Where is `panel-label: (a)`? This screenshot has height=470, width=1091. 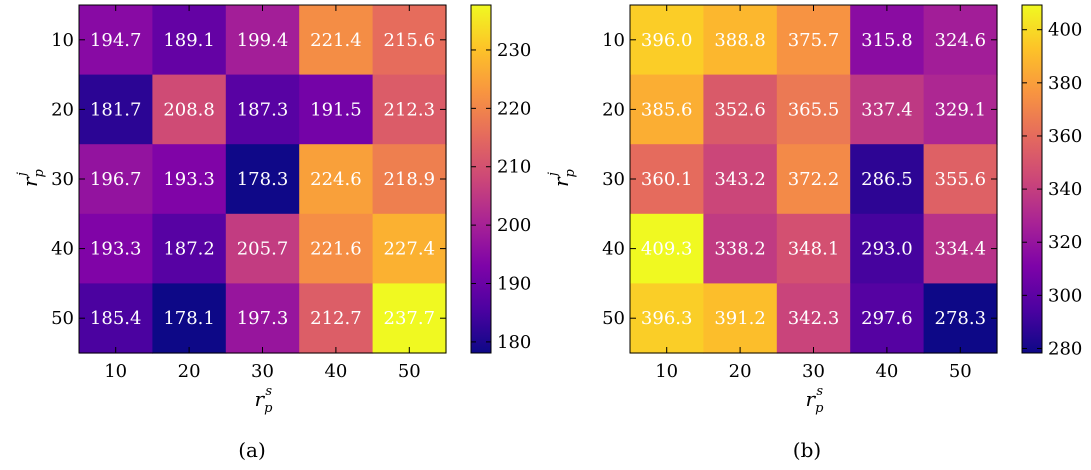 panel-label: (a) is located at coordinates (252, 450).